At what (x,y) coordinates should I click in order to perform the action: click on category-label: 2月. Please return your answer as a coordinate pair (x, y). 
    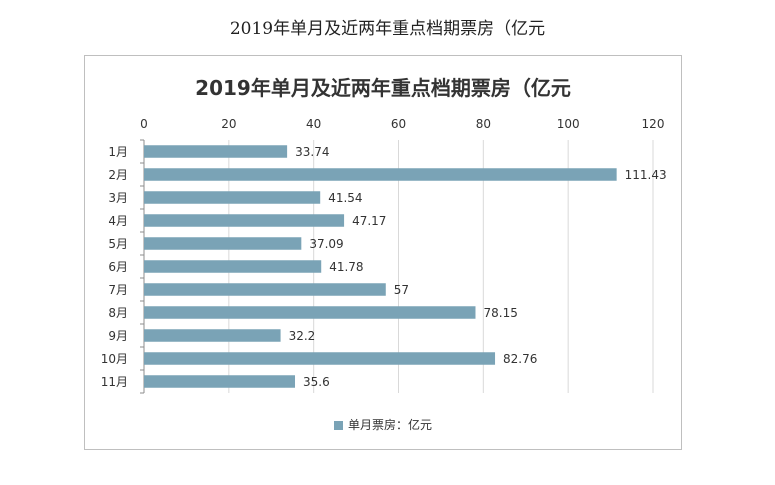
    Looking at the image, I should click on (118, 175).